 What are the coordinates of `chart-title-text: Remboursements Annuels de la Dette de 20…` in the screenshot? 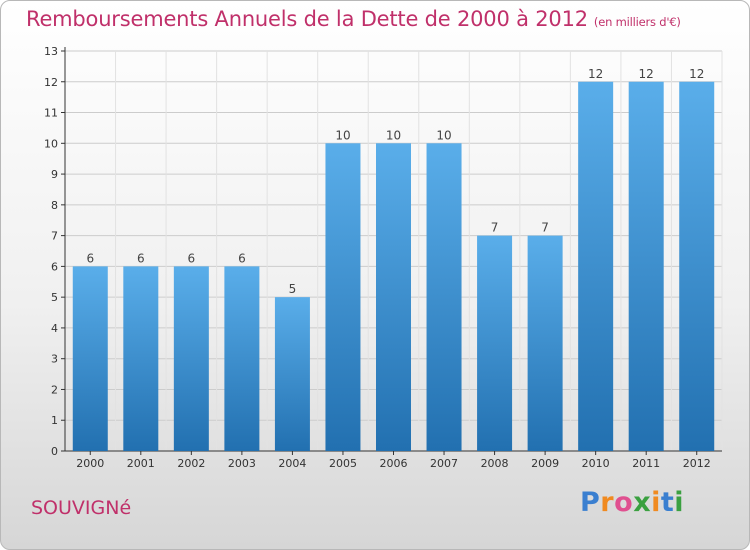 It's located at (307, 19).